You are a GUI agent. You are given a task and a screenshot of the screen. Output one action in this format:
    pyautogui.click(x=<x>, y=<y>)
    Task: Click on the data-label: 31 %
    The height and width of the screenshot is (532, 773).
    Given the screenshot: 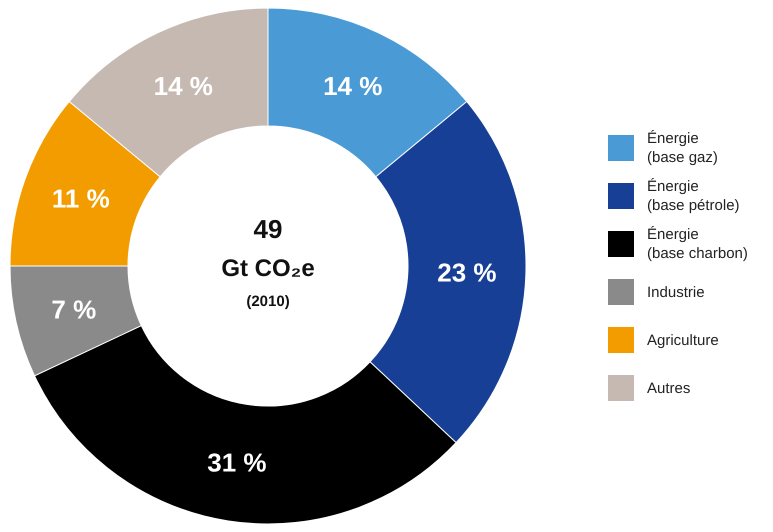 What is the action you would take?
    pyautogui.click(x=236, y=463)
    